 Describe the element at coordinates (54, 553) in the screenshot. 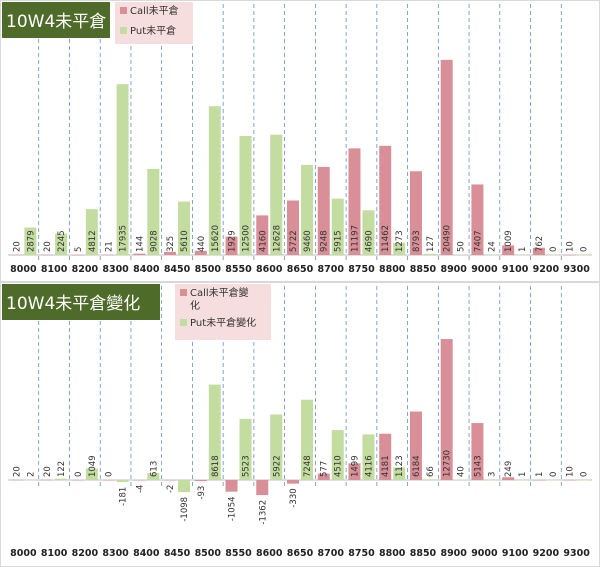

I see `x-tick-label: 8100` at that location.